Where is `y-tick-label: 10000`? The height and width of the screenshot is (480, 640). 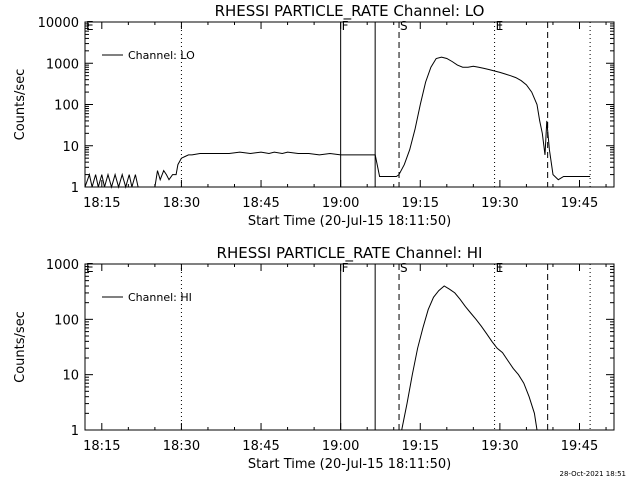 y-tick-label: 10000 is located at coordinates (58, 23).